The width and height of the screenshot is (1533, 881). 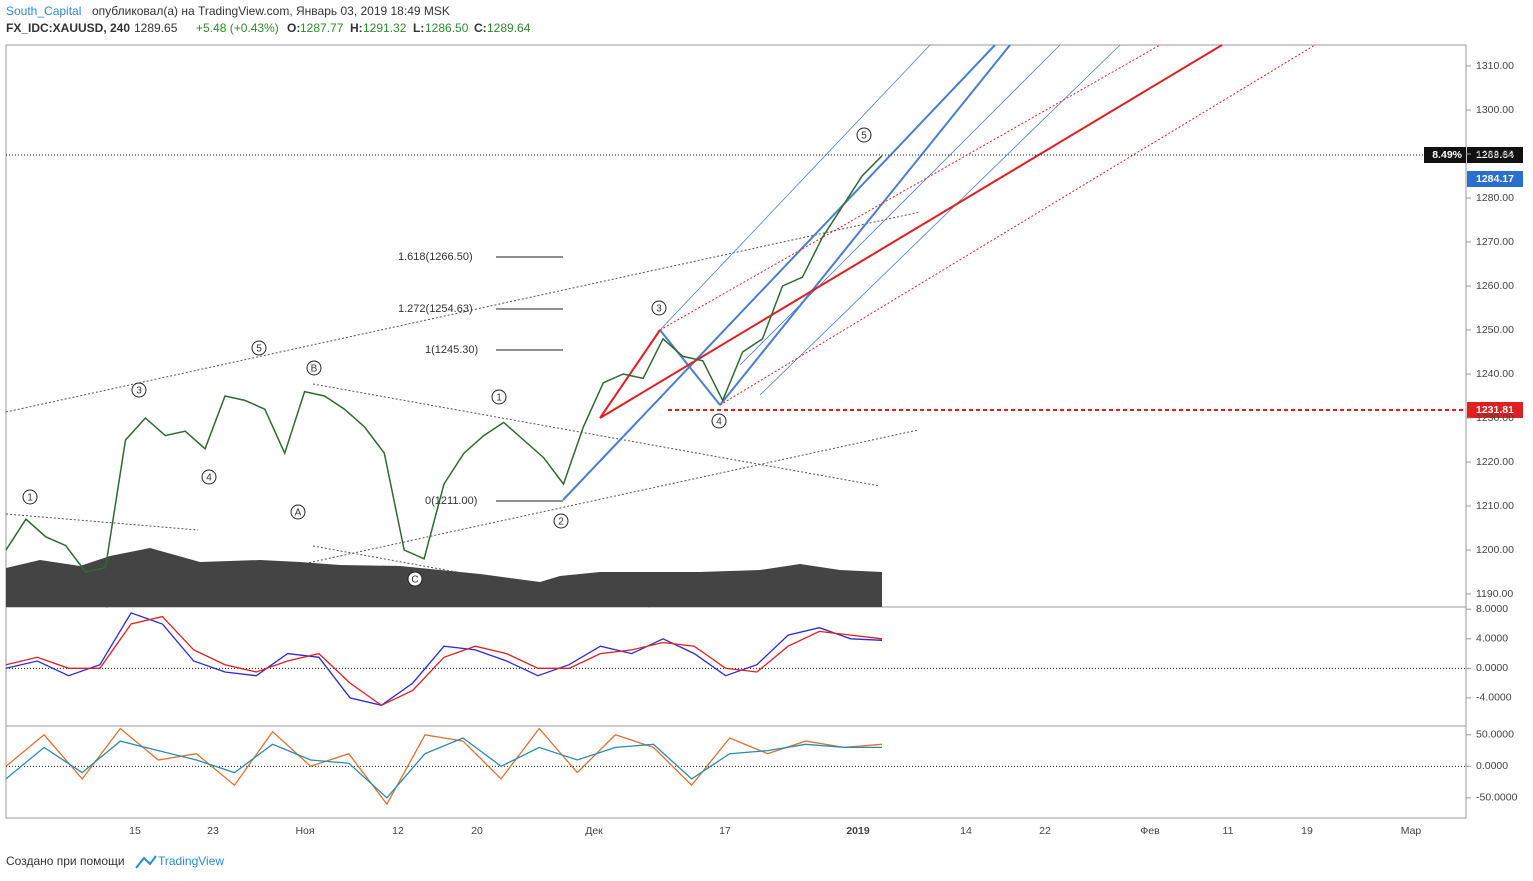 What do you see at coordinates (1492, 639) in the screenshot?
I see `y-tick-label: 4.0000` at bounding box center [1492, 639].